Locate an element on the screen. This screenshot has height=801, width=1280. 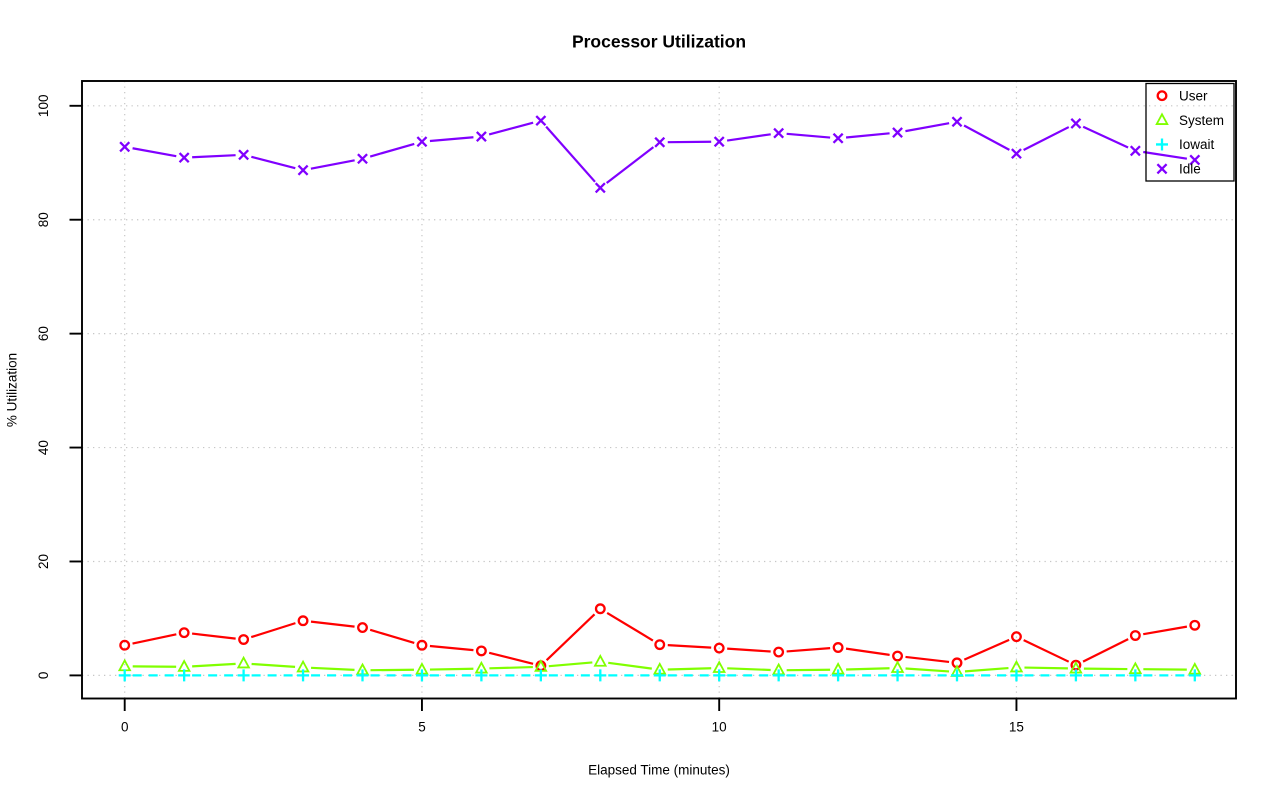
legend-label-idle: Idle is located at coordinates (1190, 169).